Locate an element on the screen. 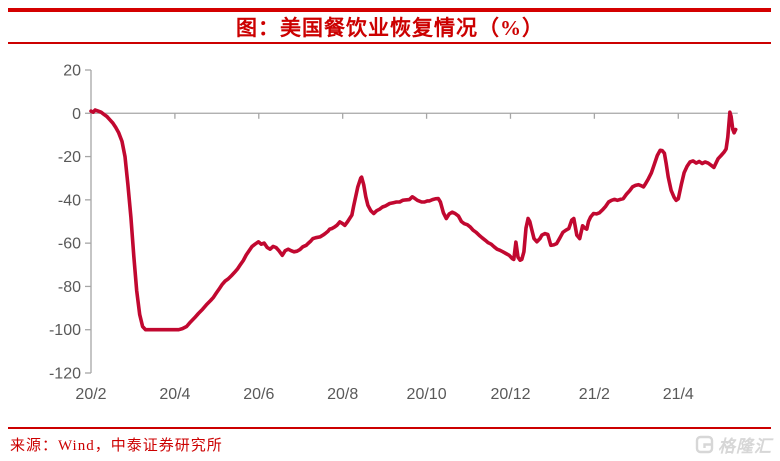 This screenshot has width=780, height=461. x-tick-label: 20/10 is located at coordinates (427, 394).